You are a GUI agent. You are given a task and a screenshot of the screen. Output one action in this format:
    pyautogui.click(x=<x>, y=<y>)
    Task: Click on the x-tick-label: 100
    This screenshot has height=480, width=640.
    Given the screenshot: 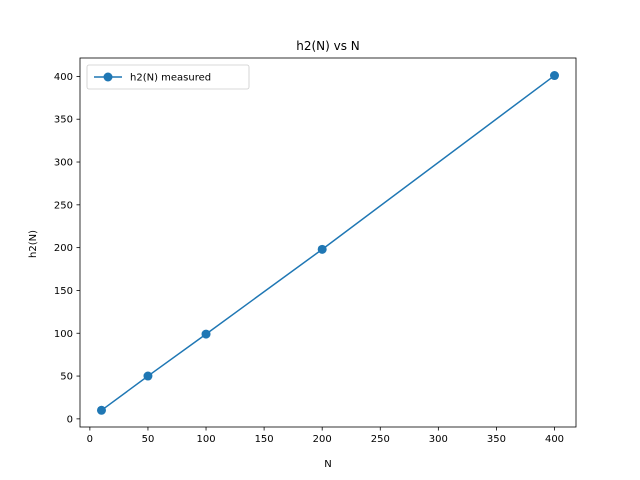 What is the action you would take?
    pyautogui.click(x=205, y=439)
    